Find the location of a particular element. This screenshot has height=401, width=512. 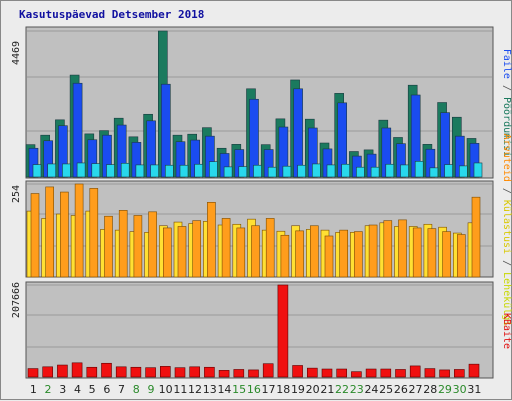

x-tick-label: 24 is located at coordinates (371, 389).